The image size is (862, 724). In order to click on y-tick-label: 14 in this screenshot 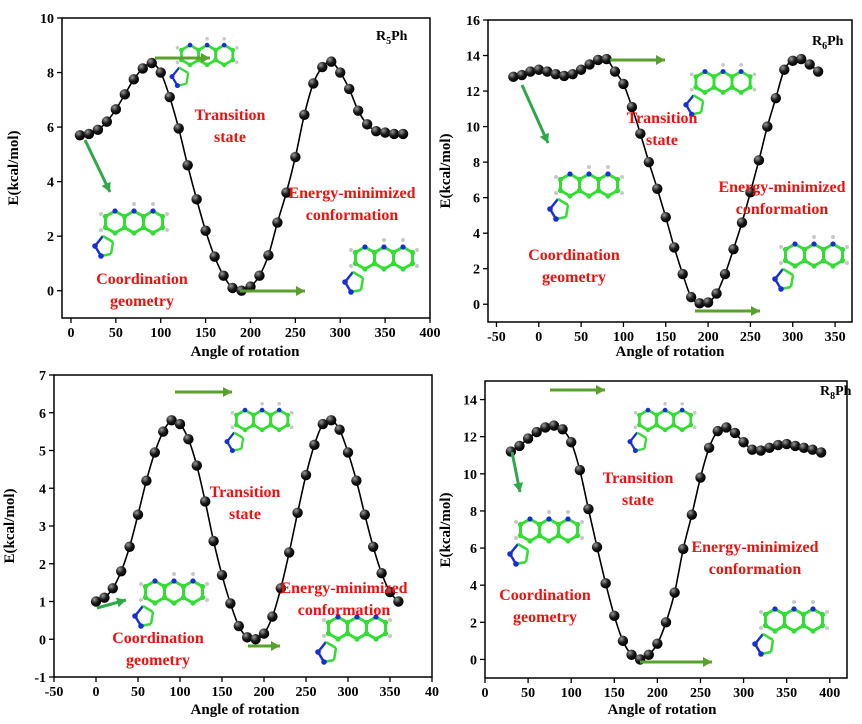, I will do `click(470, 401)`.